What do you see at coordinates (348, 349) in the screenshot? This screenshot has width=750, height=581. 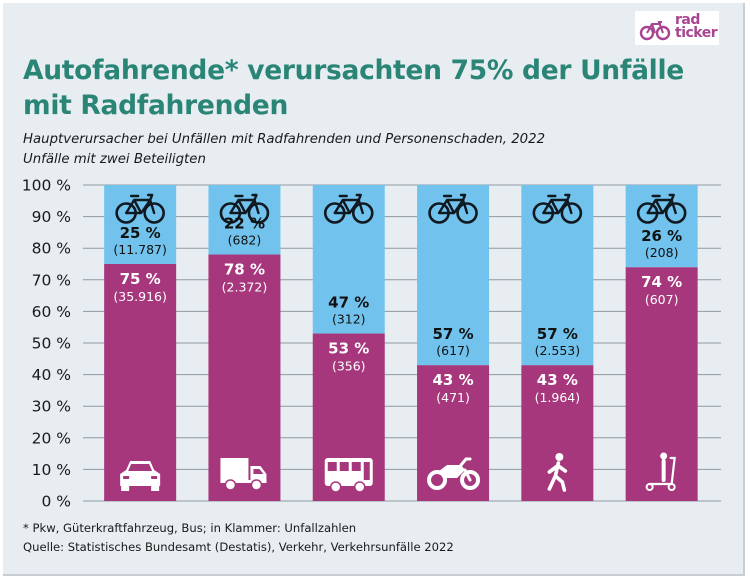 I see `data-label-other-percent: 53 %` at bounding box center [348, 349].